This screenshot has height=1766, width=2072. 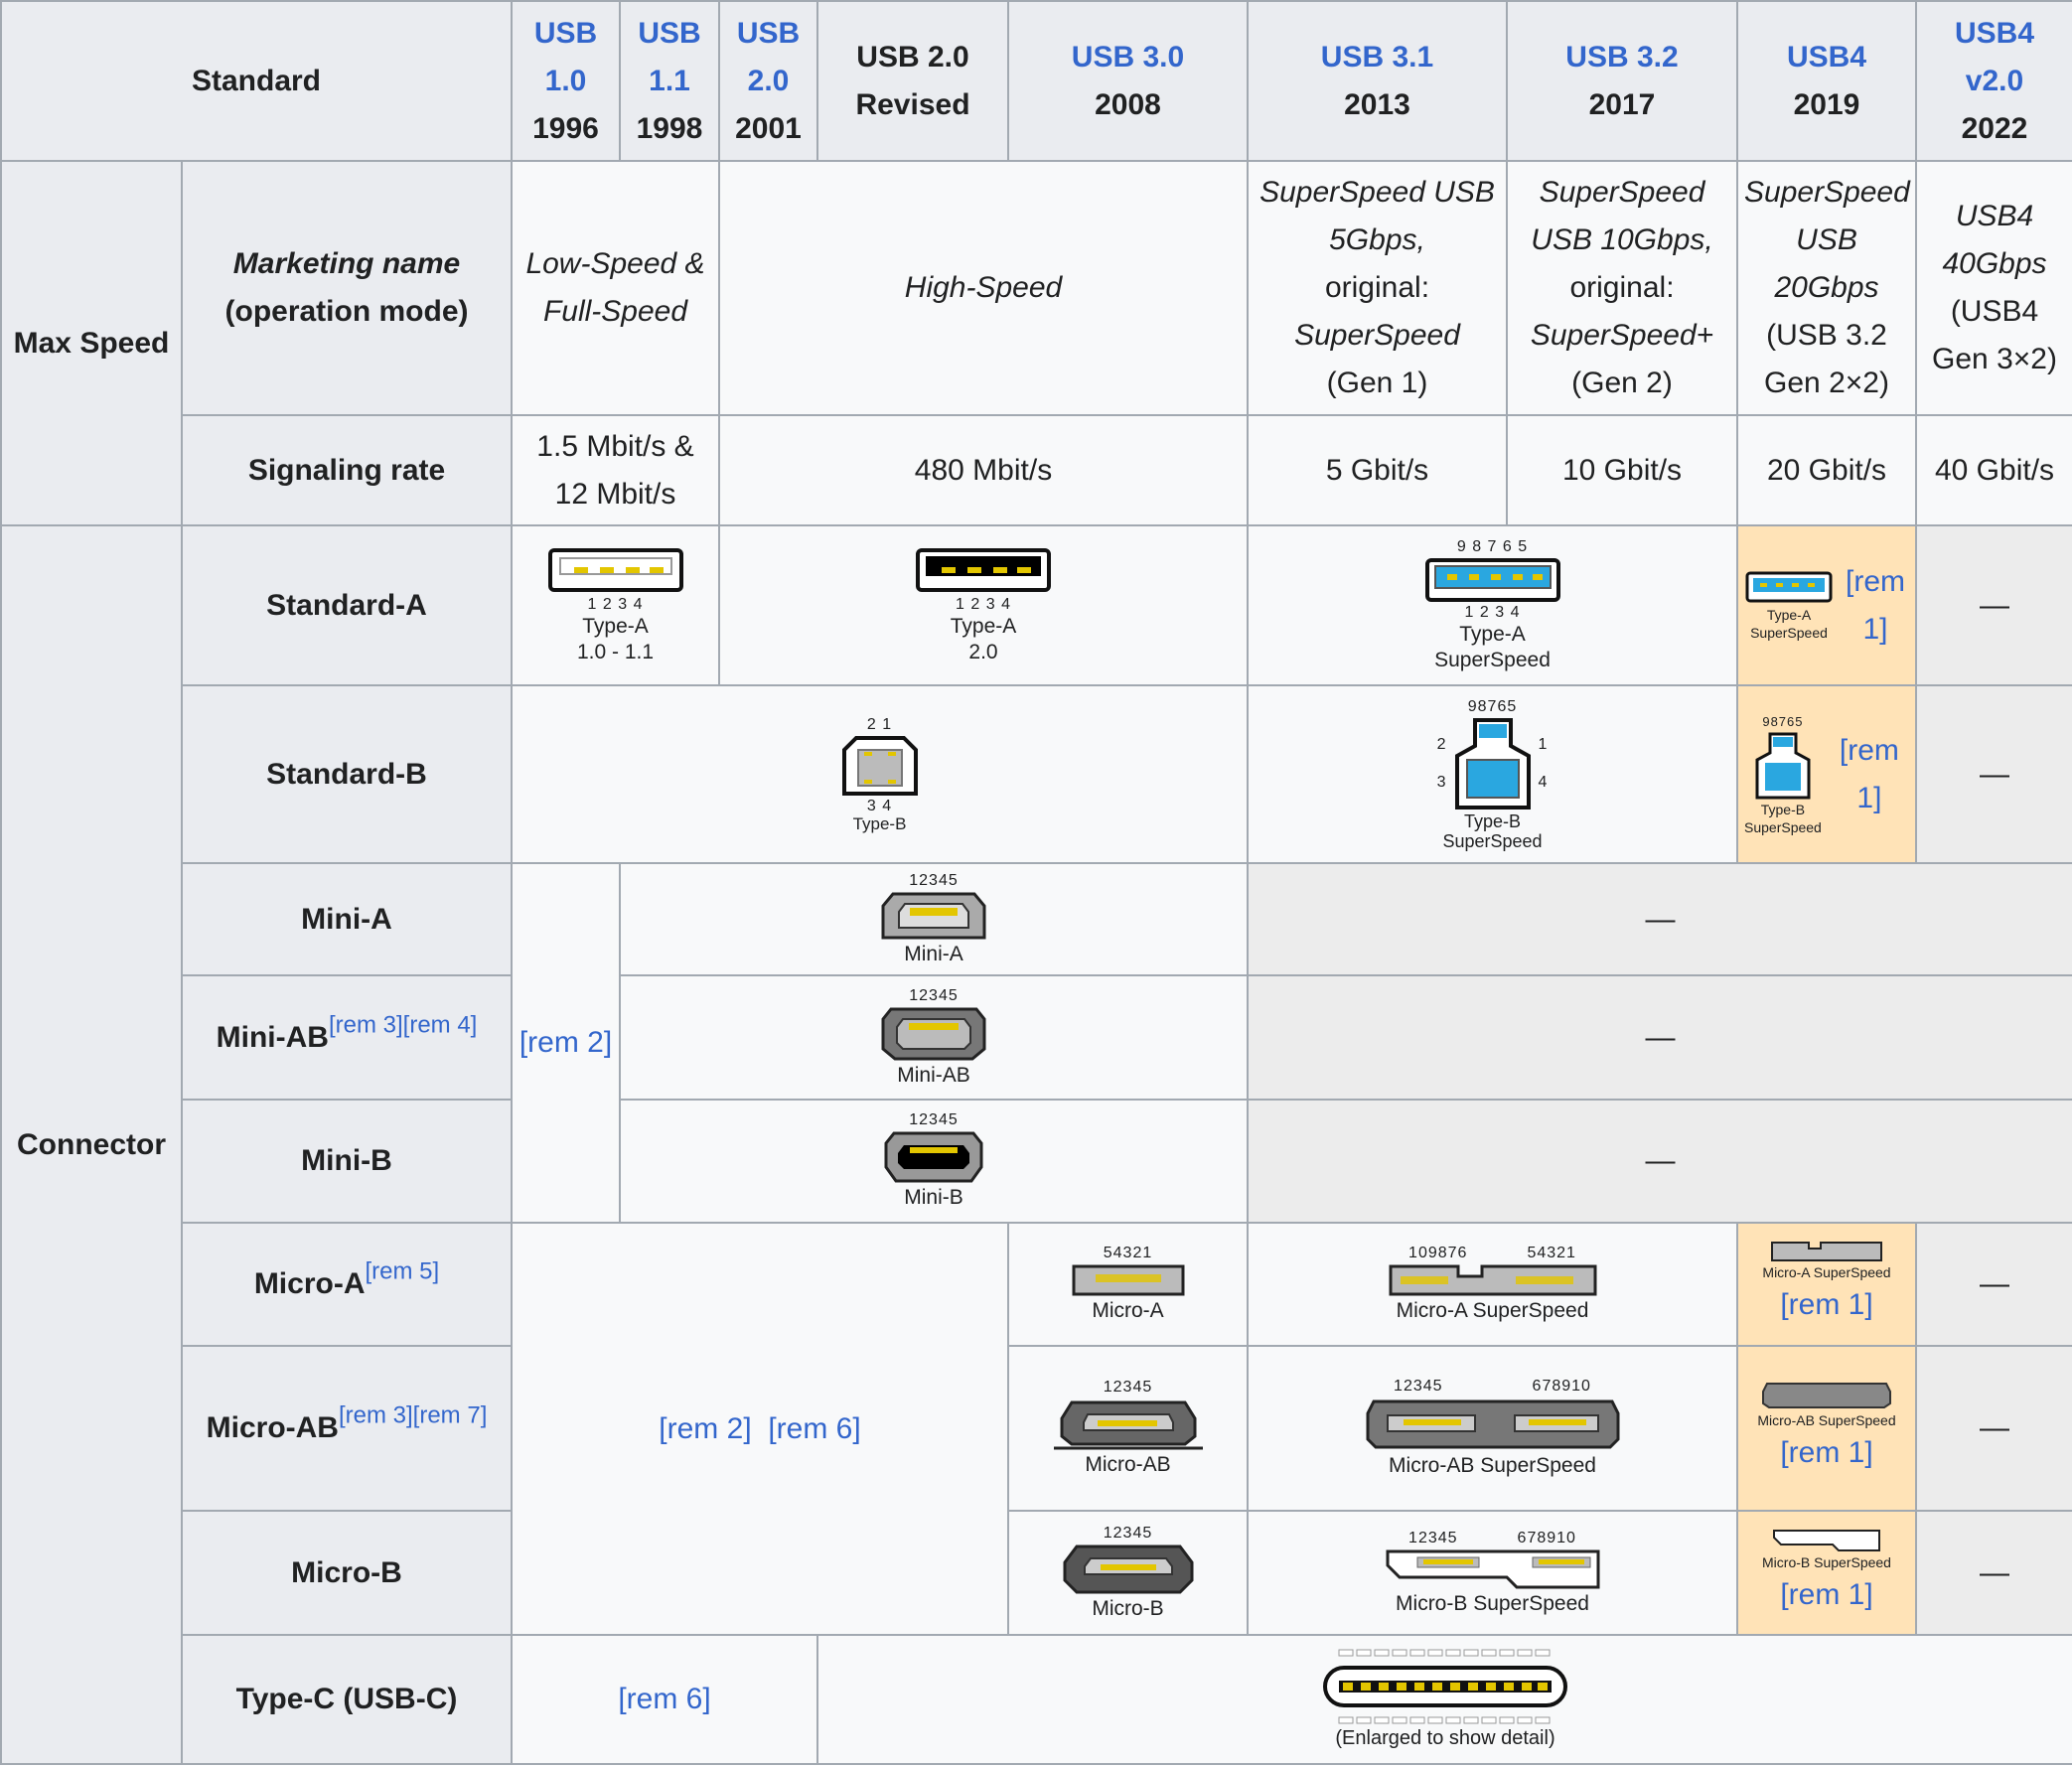 I want to click on micro-a-ss-usb32-cell: Micro-A SuperSpeed [rem 1], so click(x=1826, y=1284).